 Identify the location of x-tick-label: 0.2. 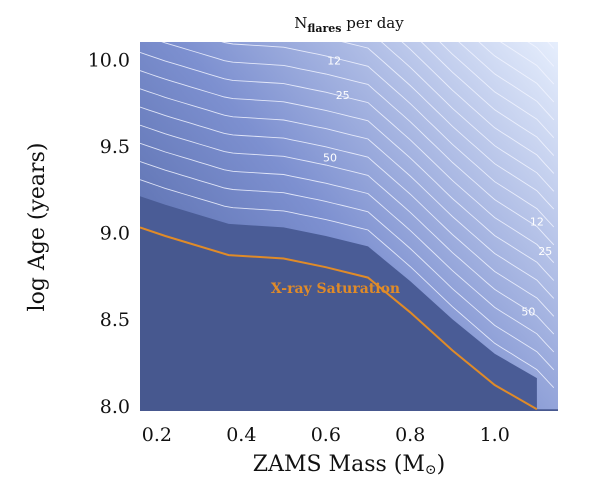
(157, 435).